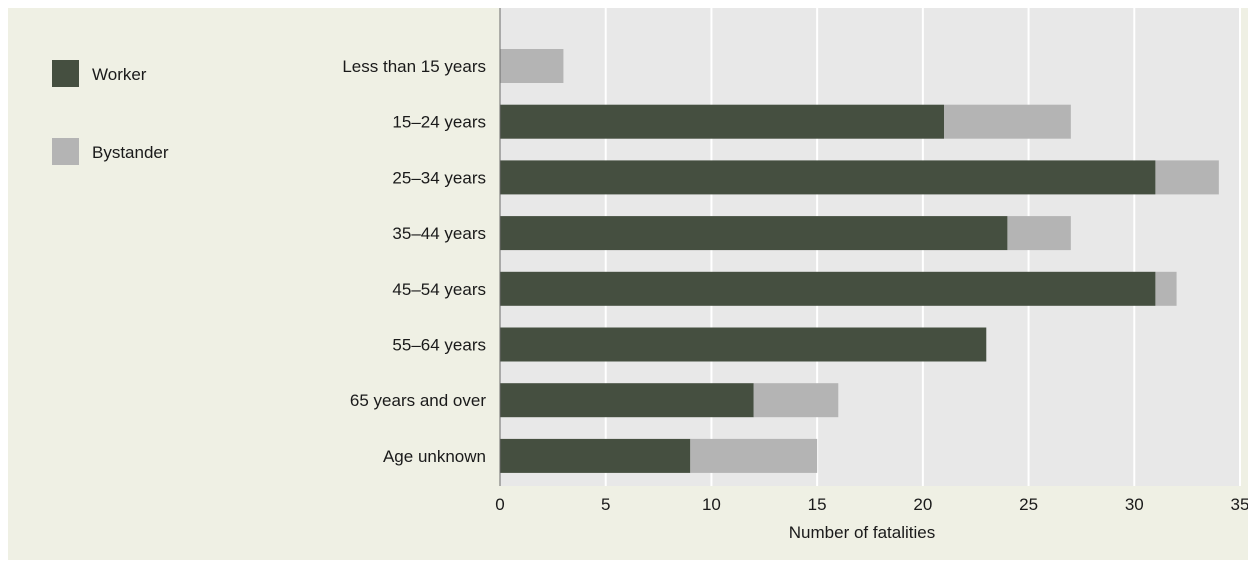  I want to click on x-tick-label-5: 25, so click(1028, 504).